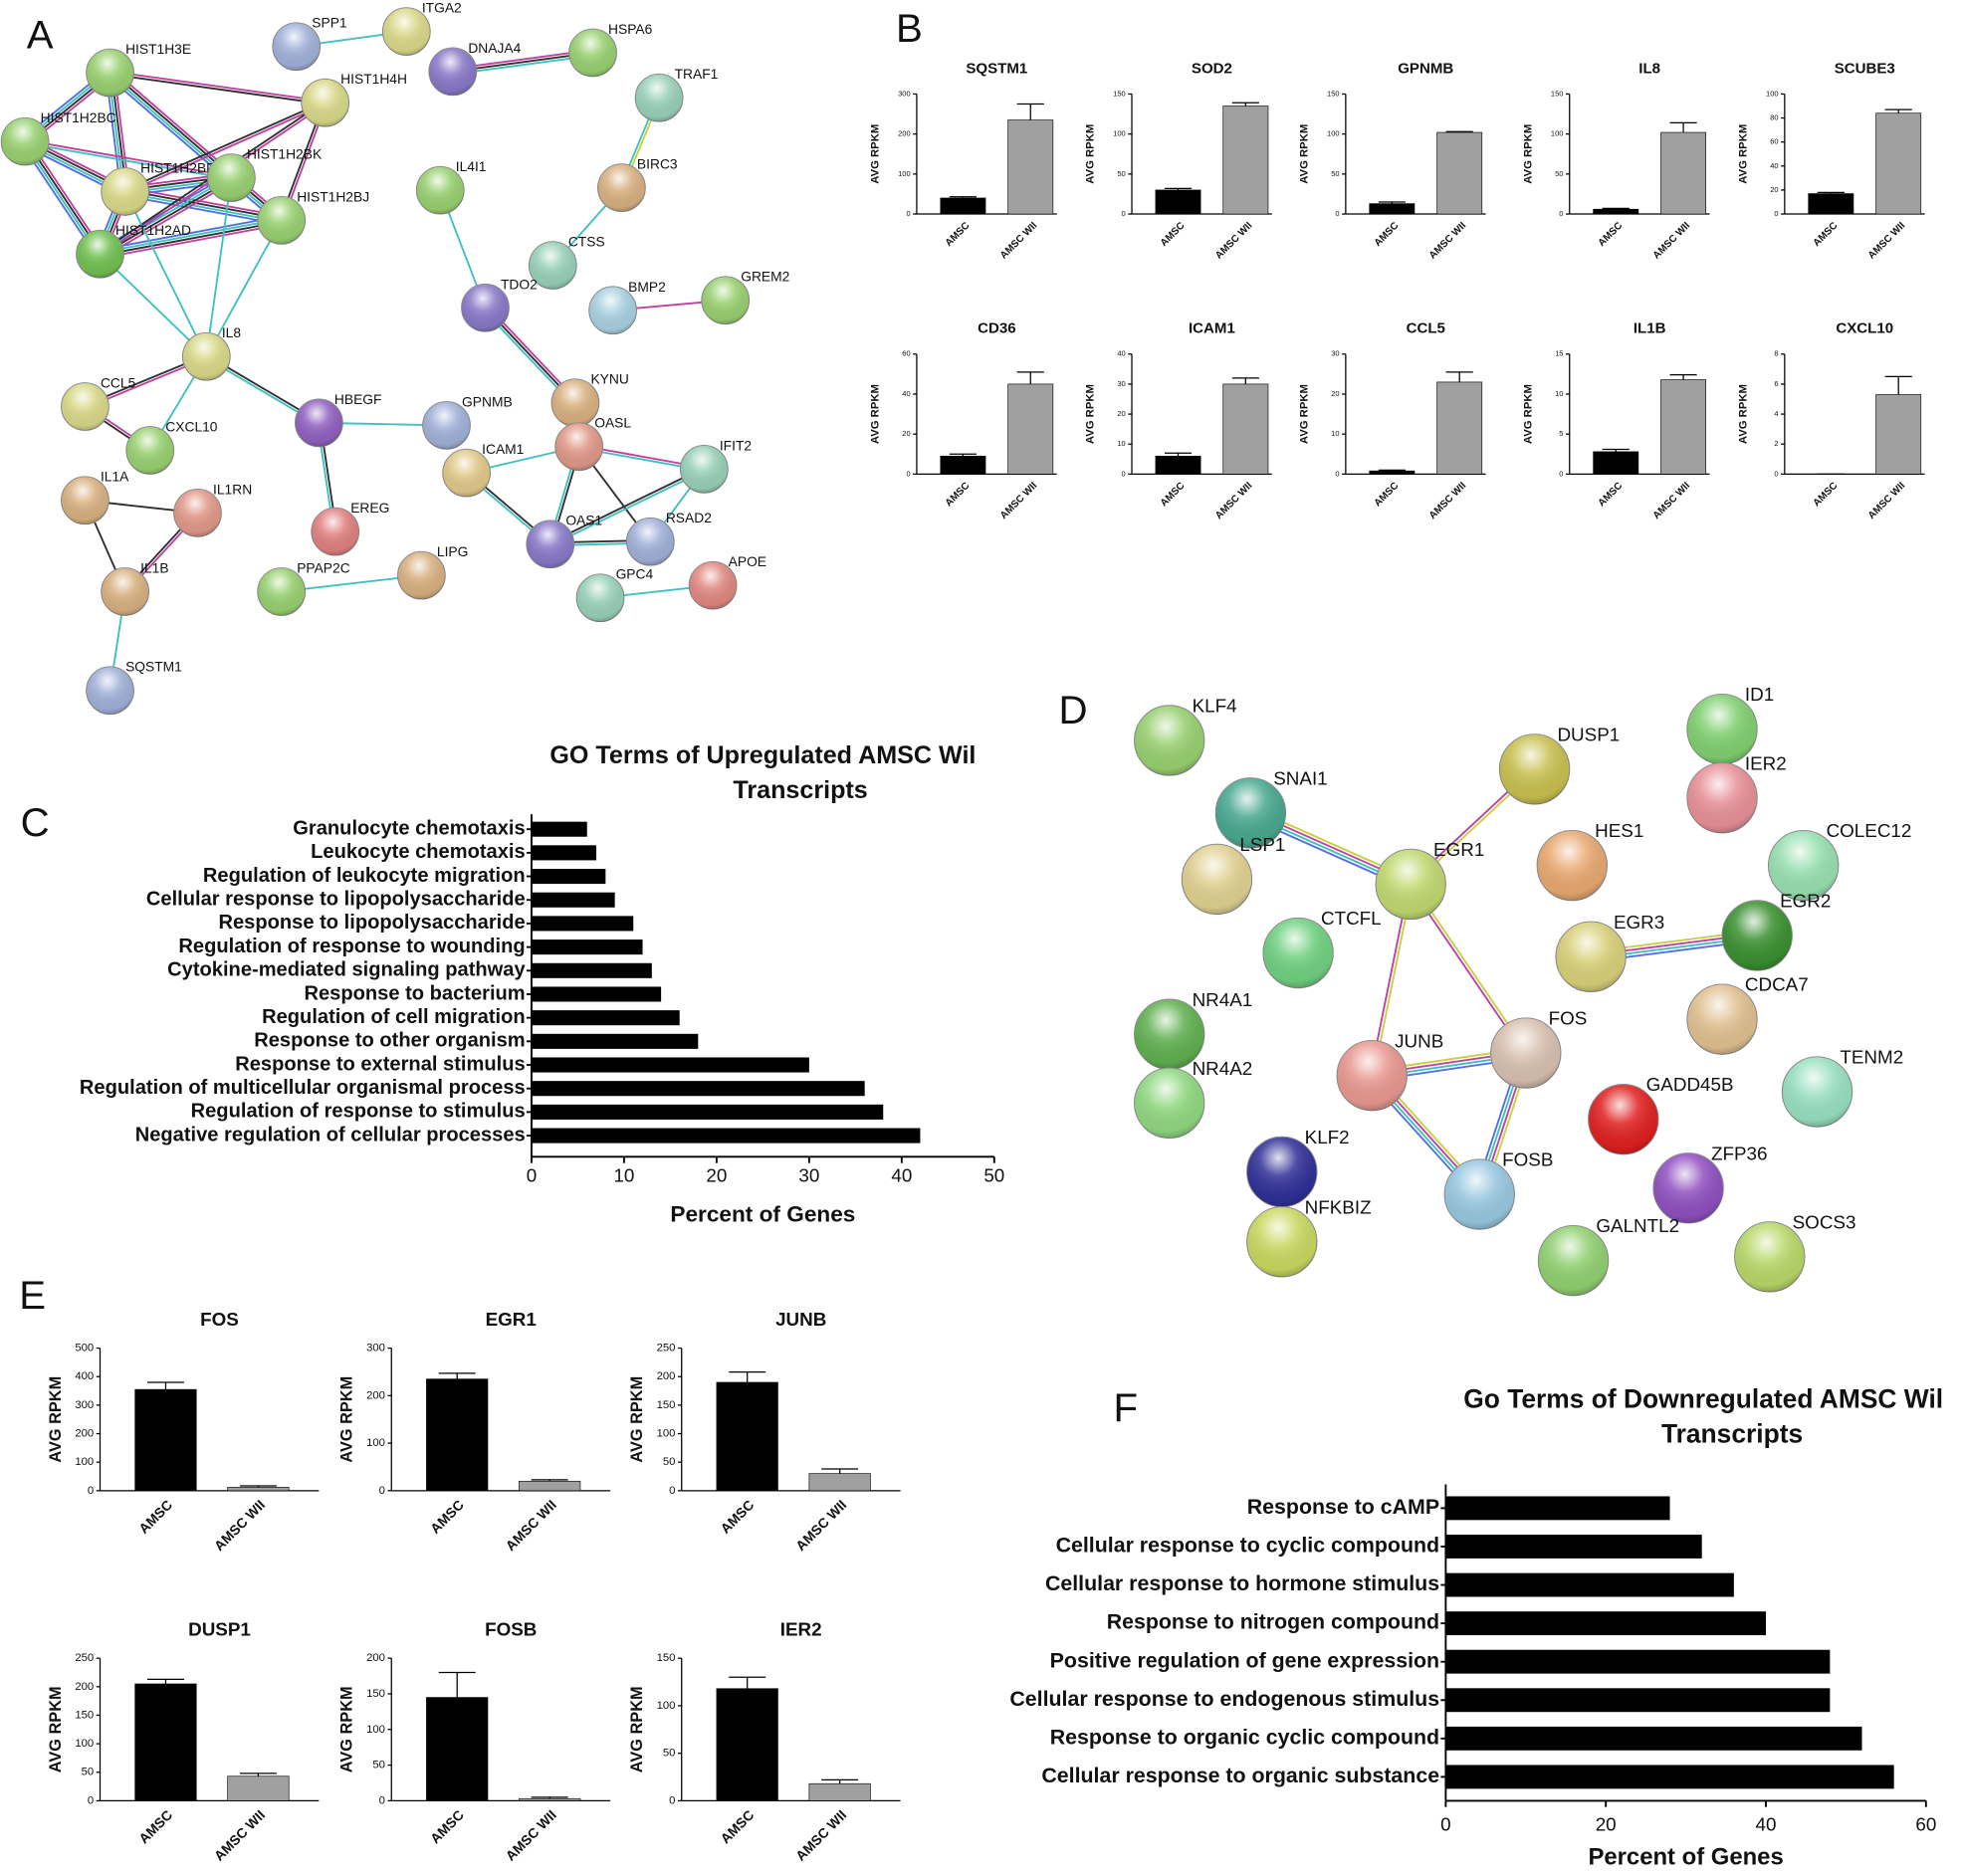 This screenshot has height=1876, width=1961. I want to click on y-tick-label: 20, so click(1335, 393).